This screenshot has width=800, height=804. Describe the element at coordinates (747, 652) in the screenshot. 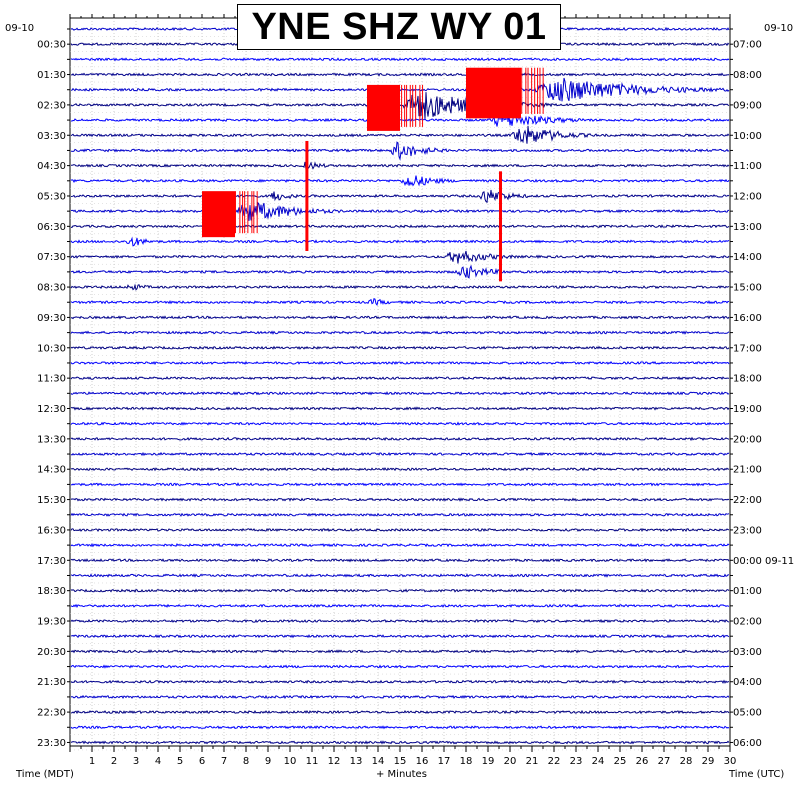

I see `right-time-label: 03:00` at that location.